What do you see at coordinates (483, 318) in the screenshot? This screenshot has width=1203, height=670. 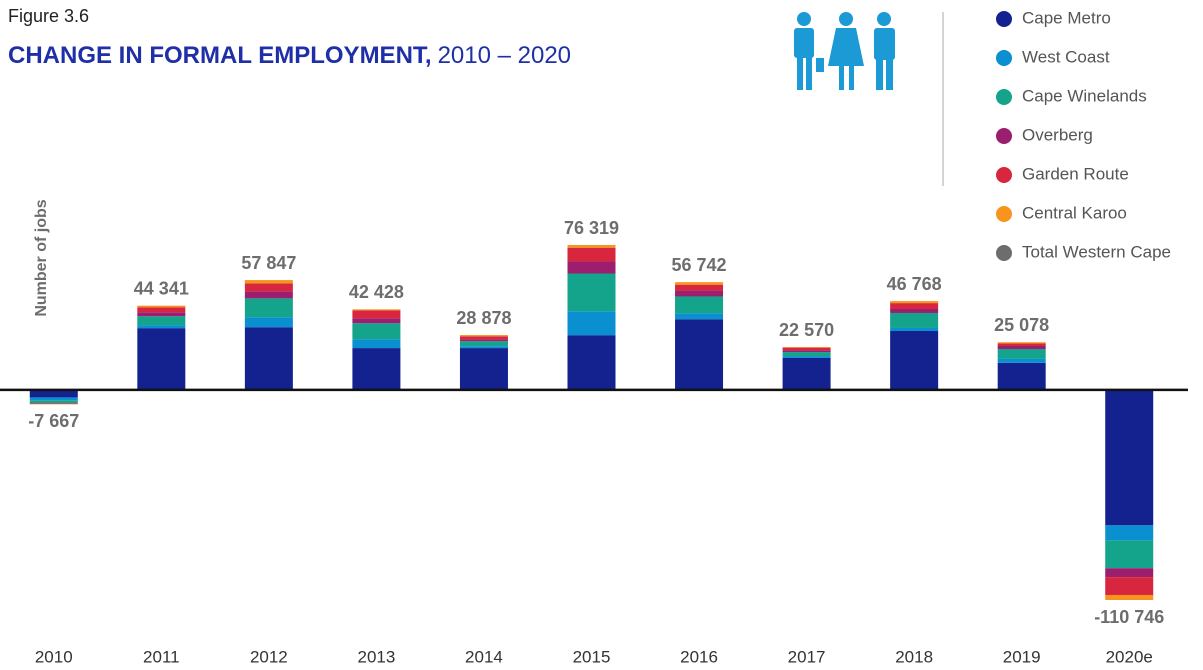 I see `total-label: 28 878` at bounding box center [483, 318].